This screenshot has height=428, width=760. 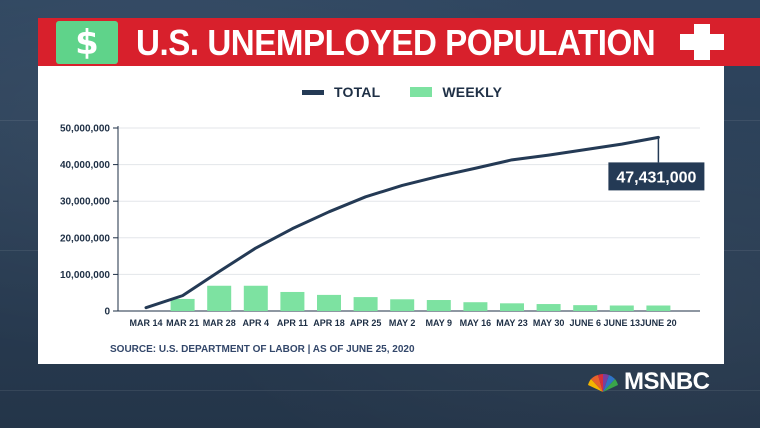 What do you see at coordinates (603, 382) in the screenshot?
I see `peacock-icon` at bounding box center [603, 382].